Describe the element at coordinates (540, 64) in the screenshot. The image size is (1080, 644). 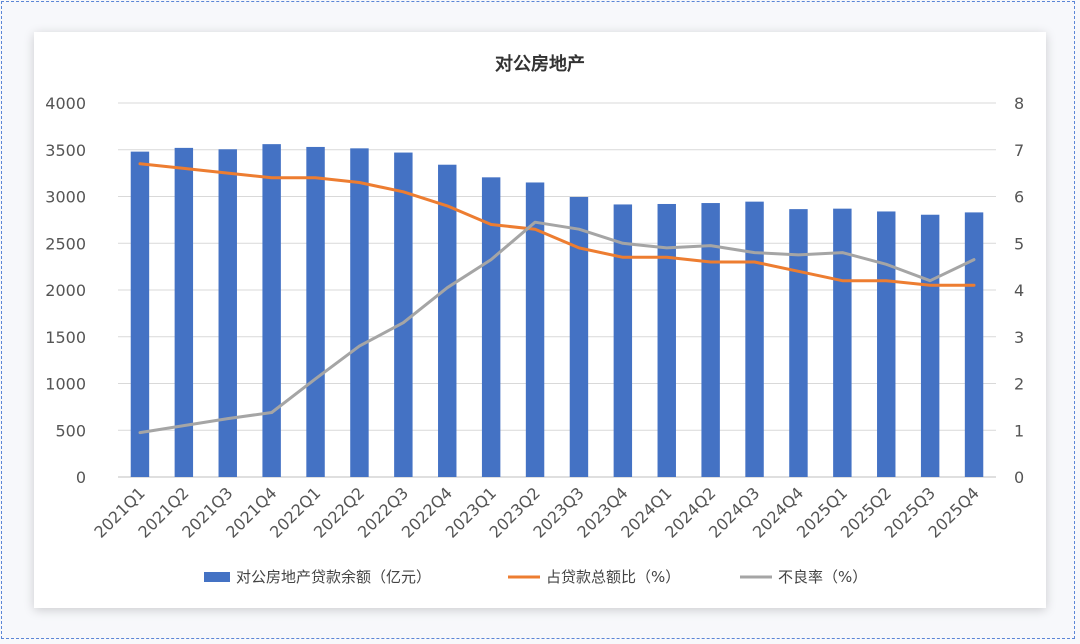
I see `chart-title: 对公房地产` at that location.